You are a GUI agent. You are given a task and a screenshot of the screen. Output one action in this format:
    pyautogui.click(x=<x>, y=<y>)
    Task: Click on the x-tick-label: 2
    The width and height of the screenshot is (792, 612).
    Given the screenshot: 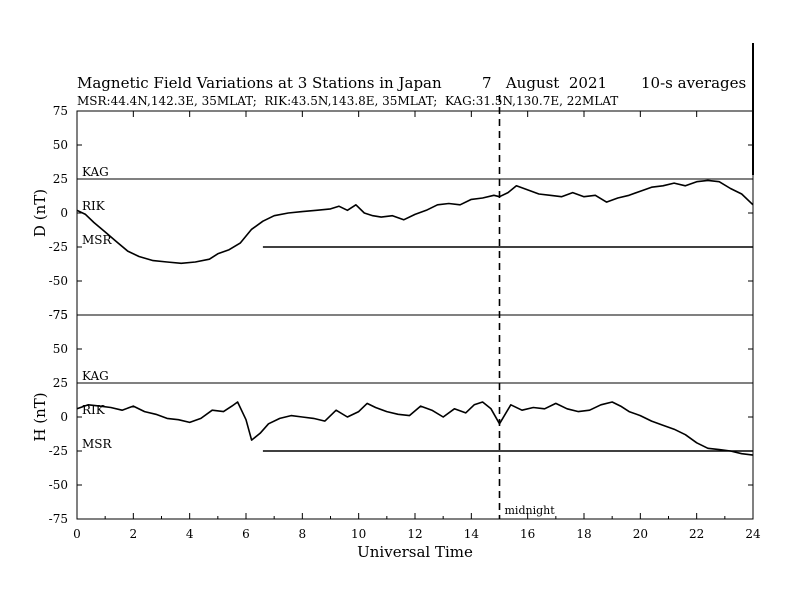 What is the action you would take?
    pyautogui.click(x=134, y=534)
    